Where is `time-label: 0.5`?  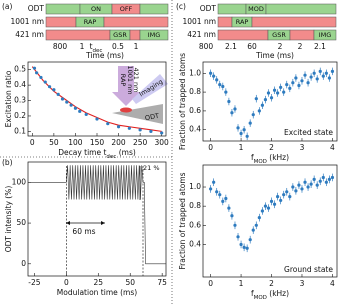 time-label: 0.5 is located at coordinates (118, 46).